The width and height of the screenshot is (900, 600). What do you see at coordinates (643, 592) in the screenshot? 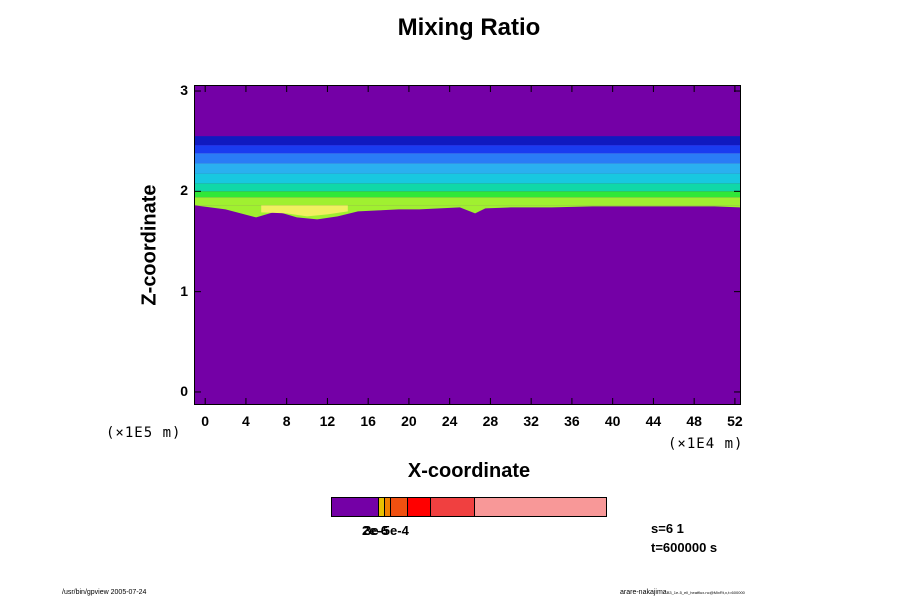
I see `footer-right-main: arare-nakajima` at bounding box center [643, 592].